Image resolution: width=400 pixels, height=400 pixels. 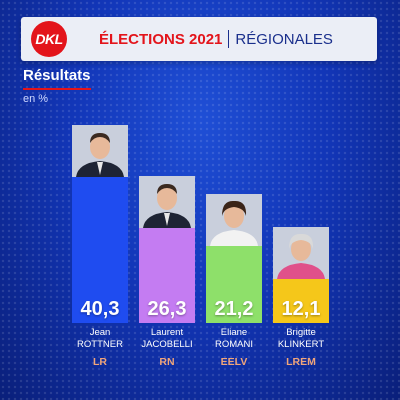 I want to click on header-separator, so click(x=229, y=39).